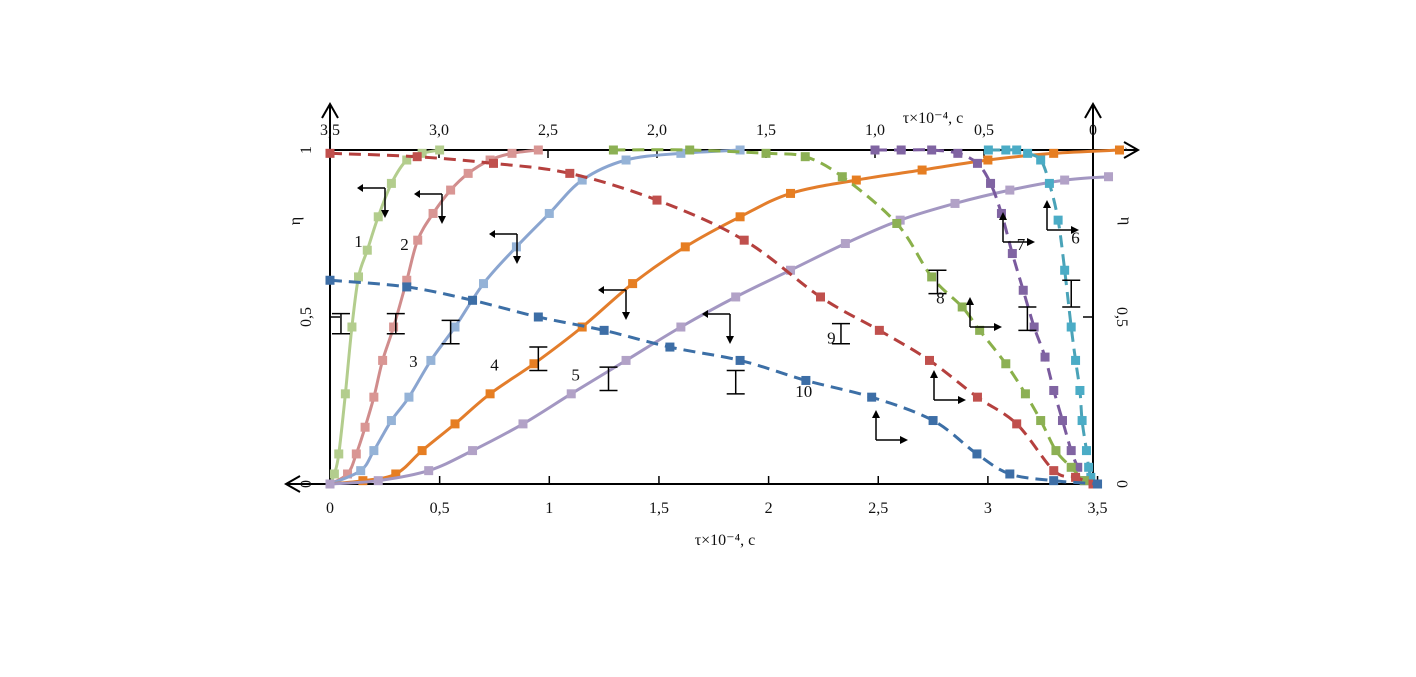  I want to click on x-top-tick-label: 0, so click(1093, 130).